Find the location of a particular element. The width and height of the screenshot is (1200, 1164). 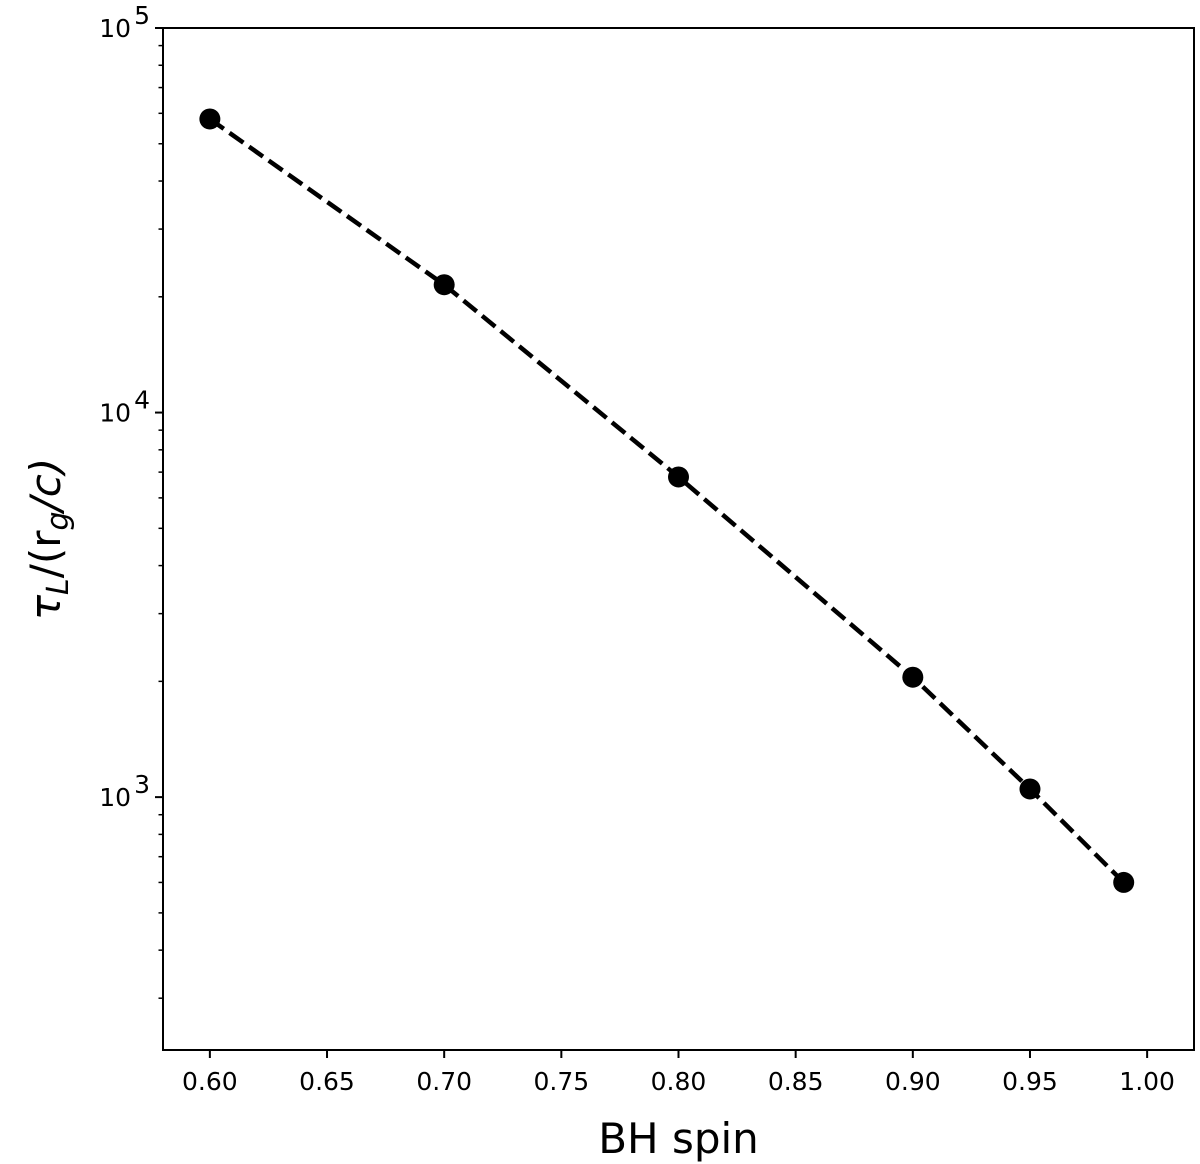

x-tick-label: 1.00 is located at coordinates (1147, 1081).